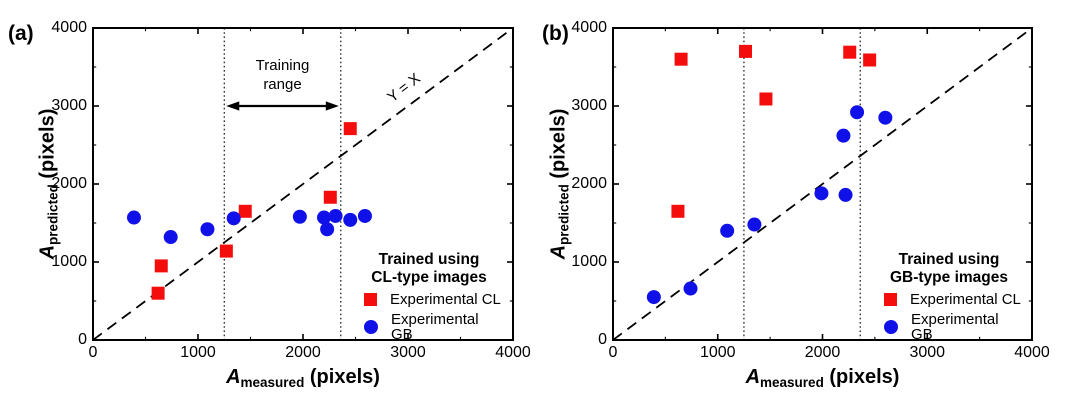 This screenshot has height=408, width=1069. Describe the element at coordinates (47, 252) in the screenshot. I see `y-axis-symbol-a: A` at that location.